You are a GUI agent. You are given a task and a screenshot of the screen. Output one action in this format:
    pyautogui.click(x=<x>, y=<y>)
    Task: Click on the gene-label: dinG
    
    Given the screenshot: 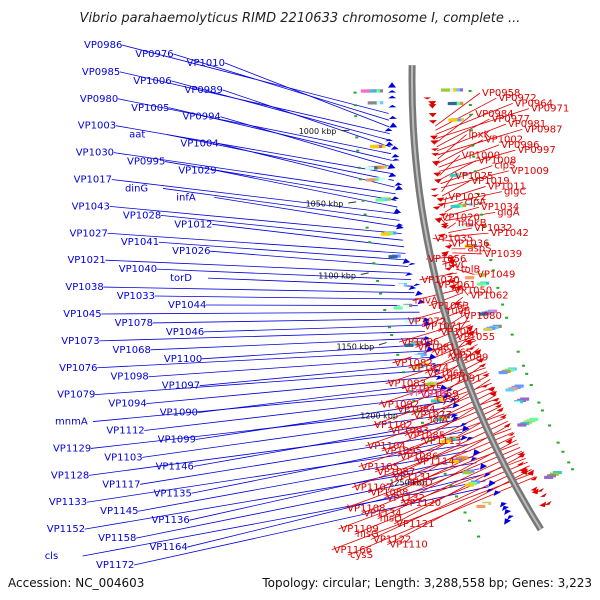 What is the action you would take?
    pyautogui.click(x=136, y=188)
    